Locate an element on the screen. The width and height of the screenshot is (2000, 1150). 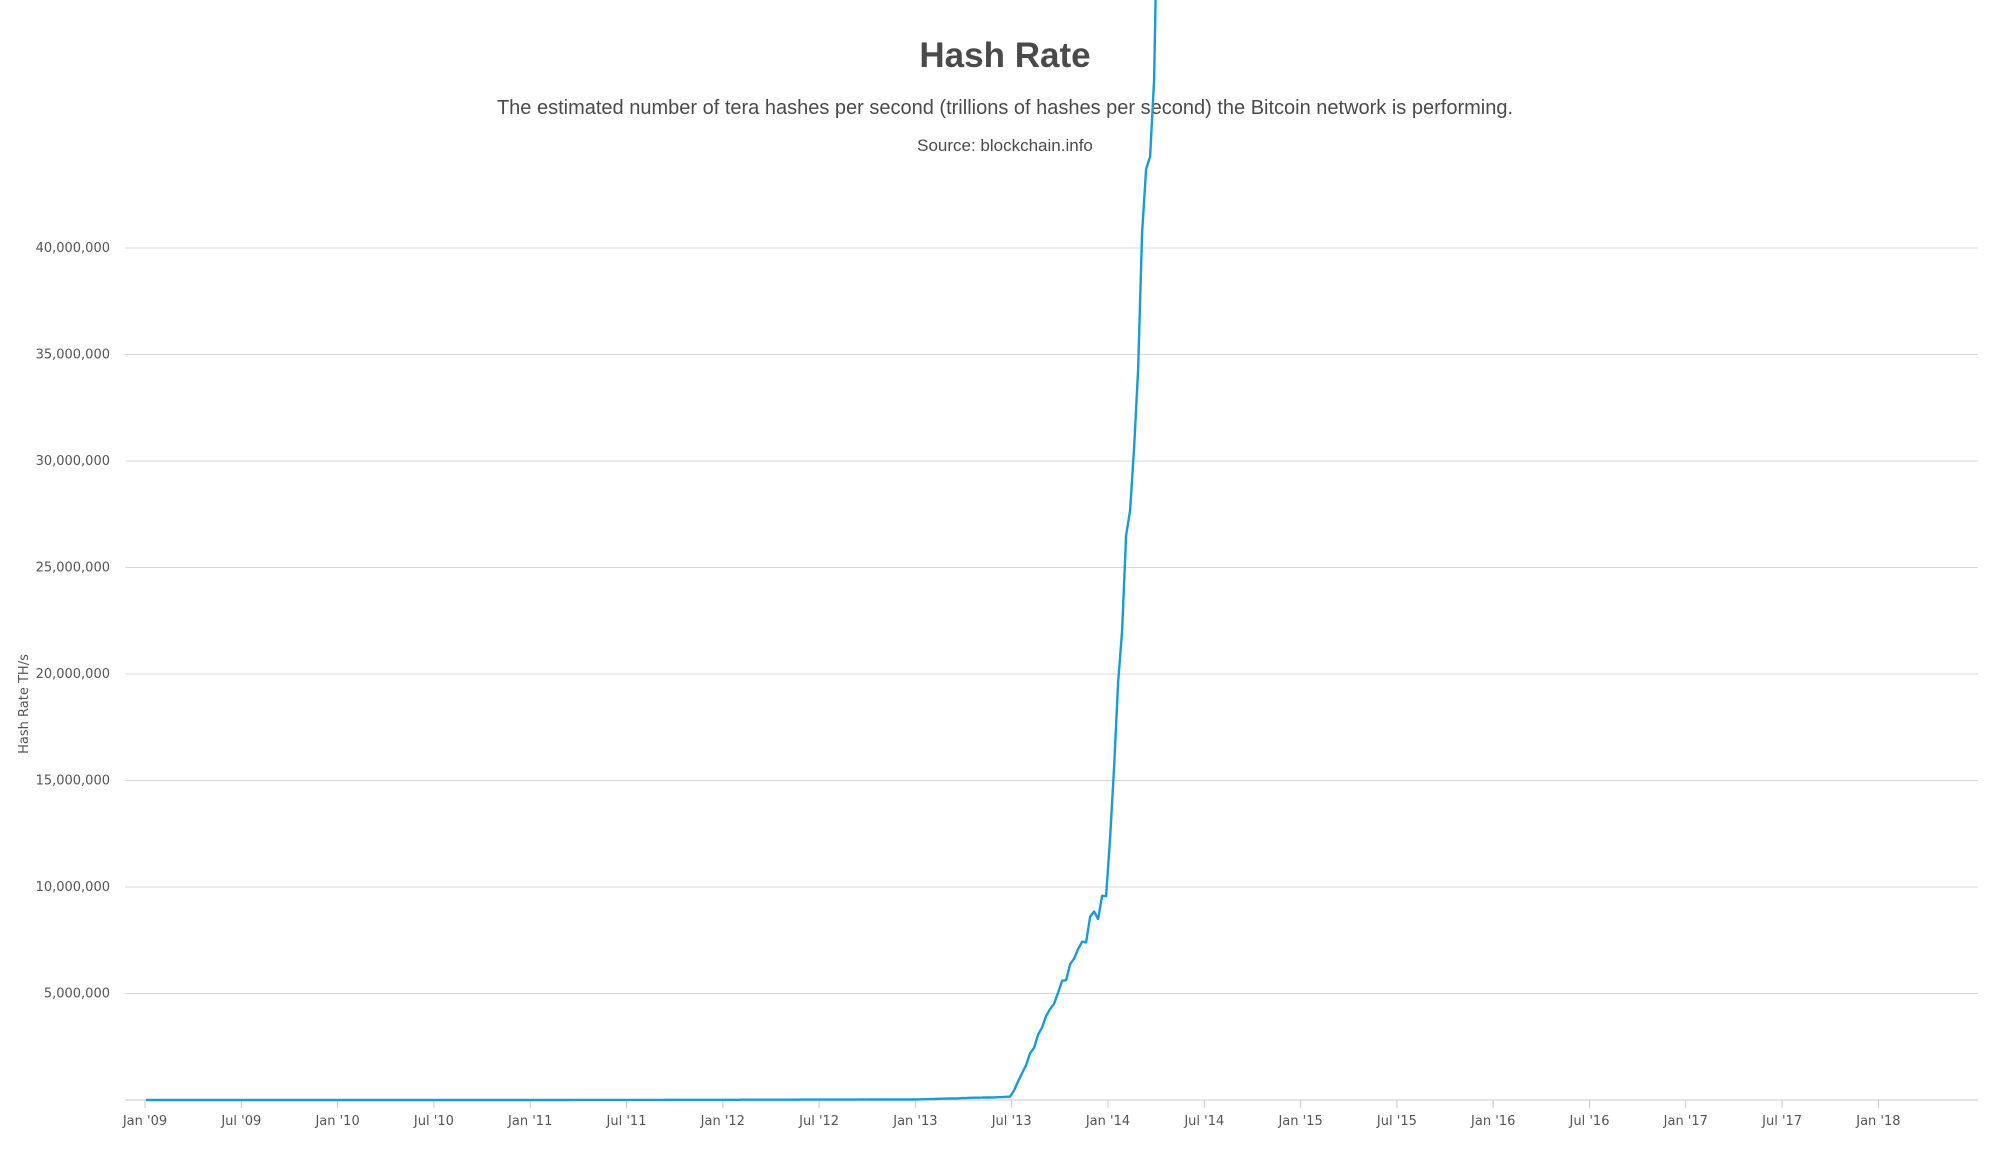
x-tick-label: Jan '17 is located at coordinates (1685, 1121).